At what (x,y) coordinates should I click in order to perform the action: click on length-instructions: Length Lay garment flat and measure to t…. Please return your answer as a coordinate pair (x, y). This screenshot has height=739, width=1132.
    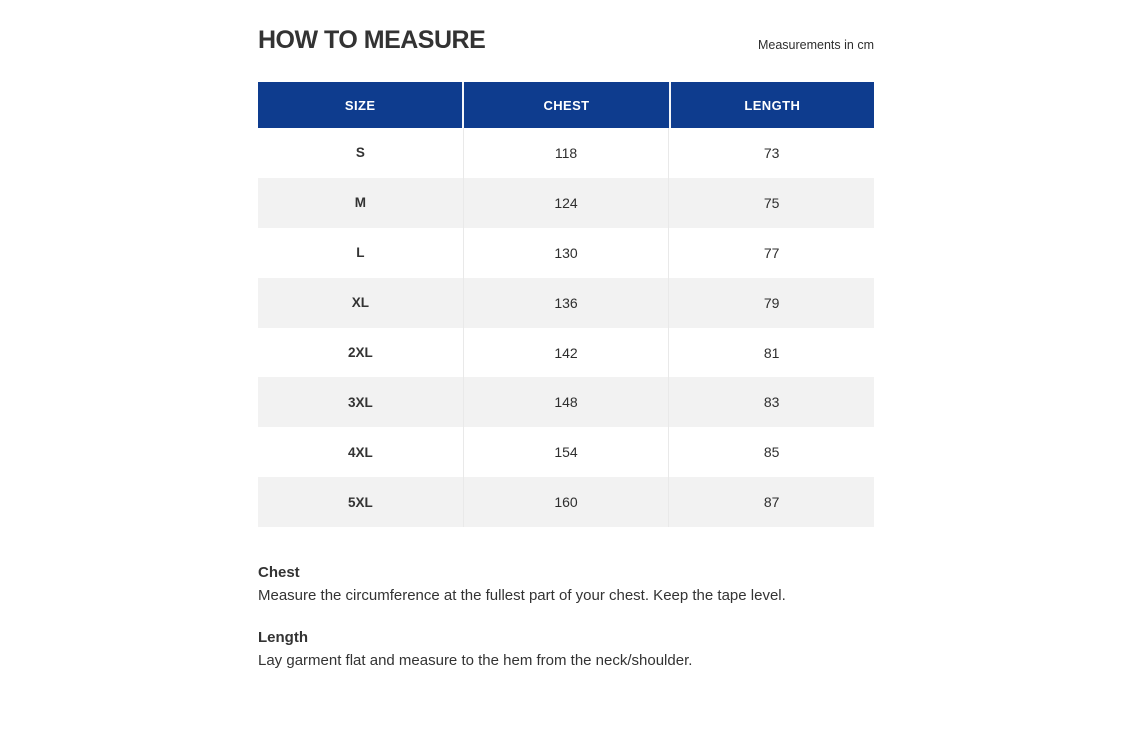
    Looking at the image, I should click on (638, 649).